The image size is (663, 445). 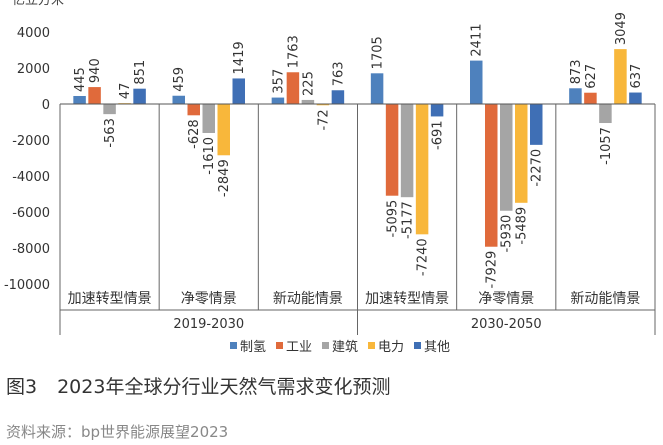 What do you see at coordinates (437, 347) in the screenshot?
I see `legend-label: 其他` at bounding box center [437, 347].